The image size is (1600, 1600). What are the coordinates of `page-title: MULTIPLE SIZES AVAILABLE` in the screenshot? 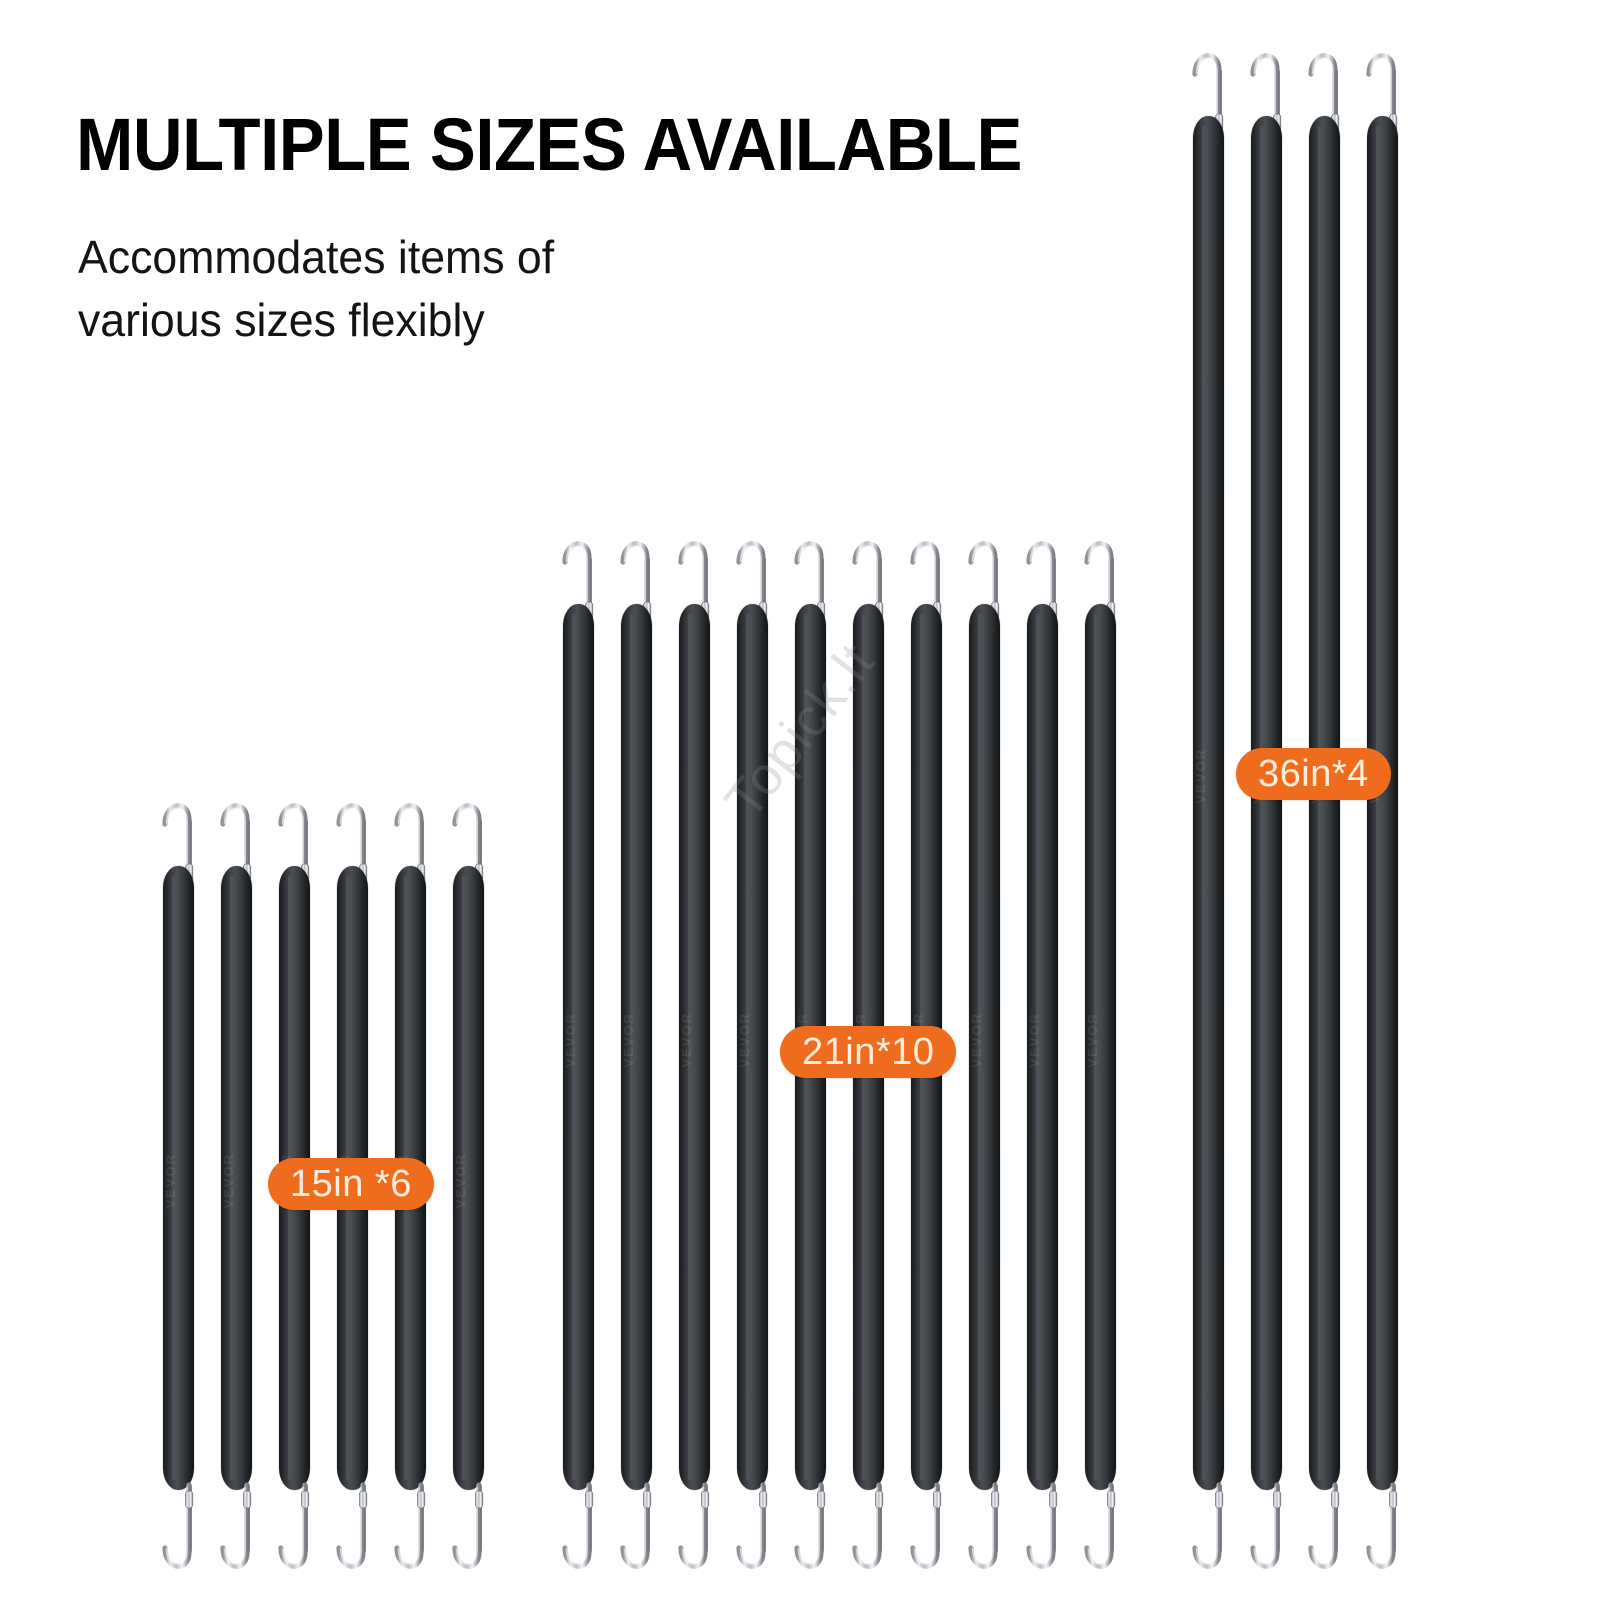 It's located at (549, 144).